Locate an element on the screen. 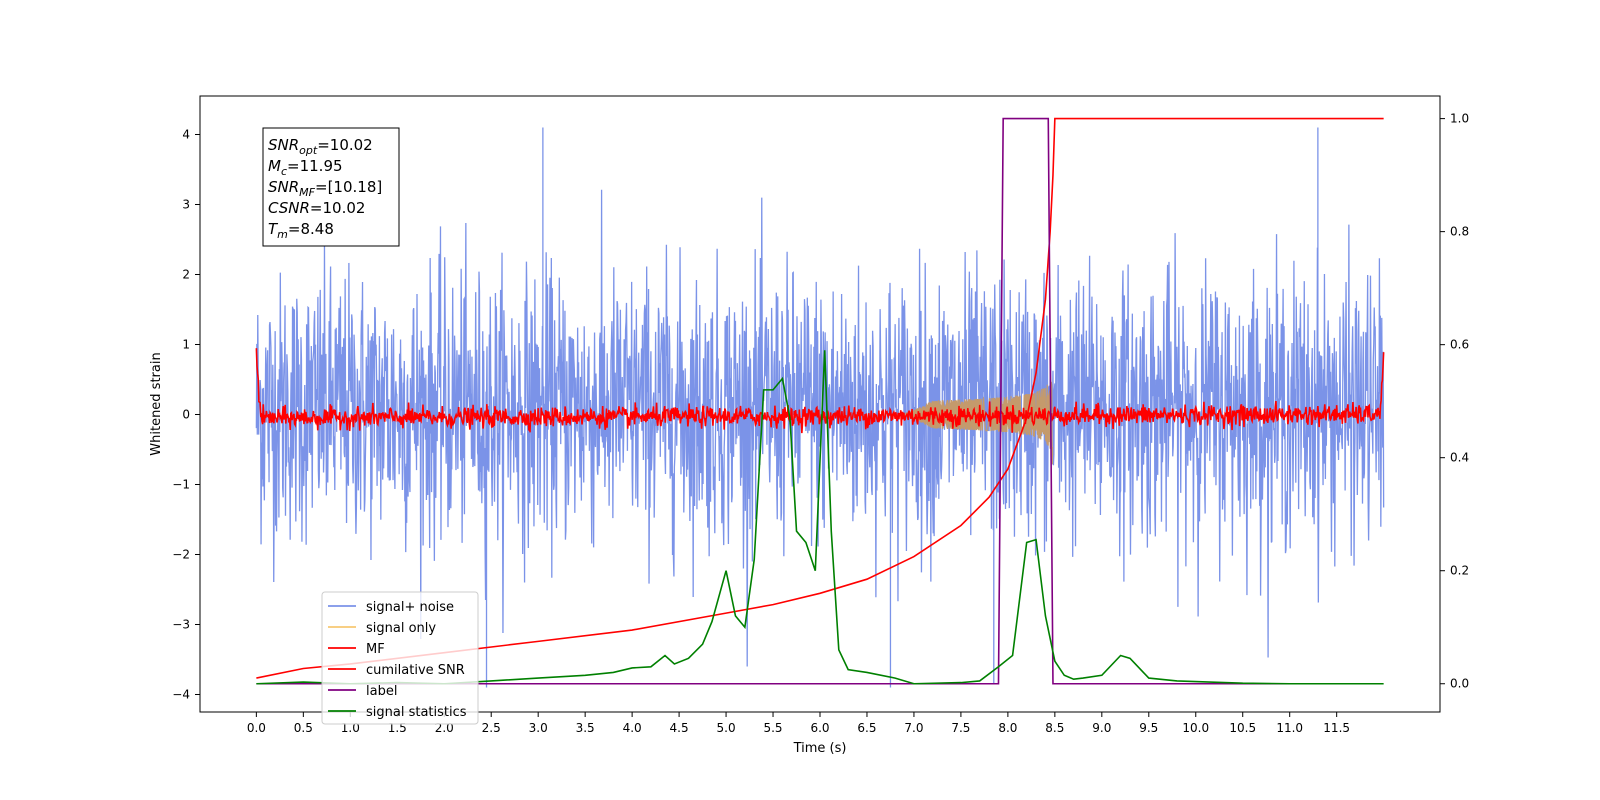 This screenshot has width=1600, height=800. legend-label: MF is located at coordinates (375, 649).